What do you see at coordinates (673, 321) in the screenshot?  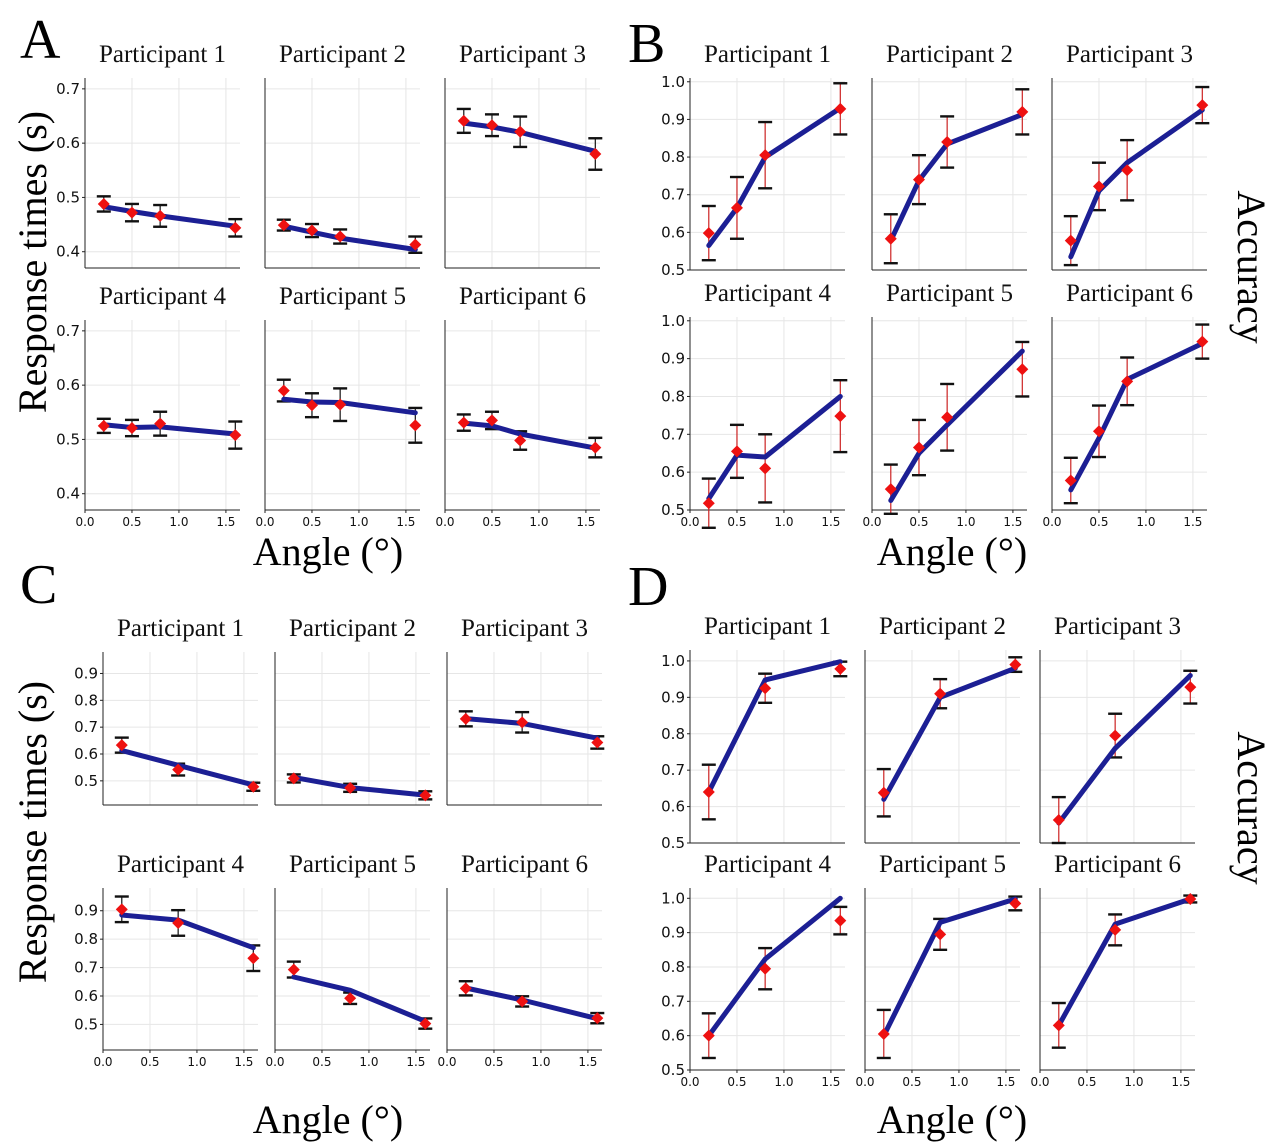 I see `y-tick-label: 1.0` at bounding box center [673, 321].